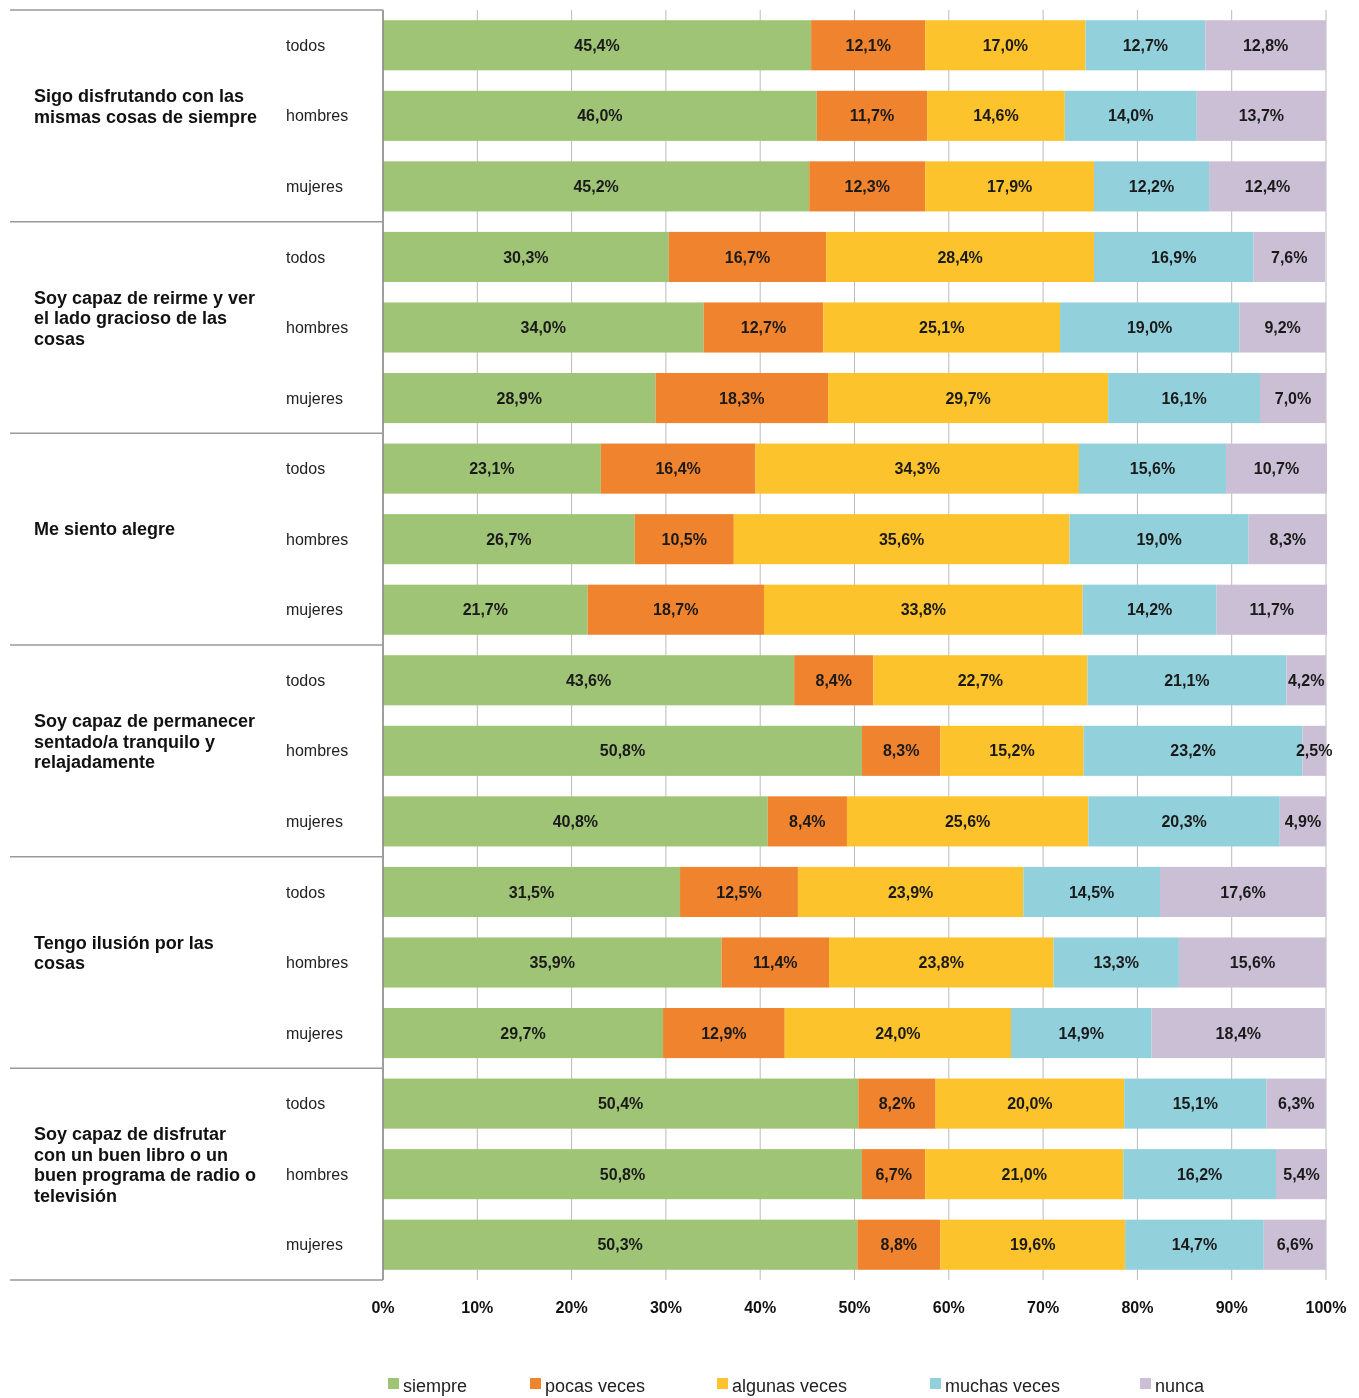  Describe the element at coordinates (1033, 1245) in the screenshot. I see `data-label: 19,6%` at that location.